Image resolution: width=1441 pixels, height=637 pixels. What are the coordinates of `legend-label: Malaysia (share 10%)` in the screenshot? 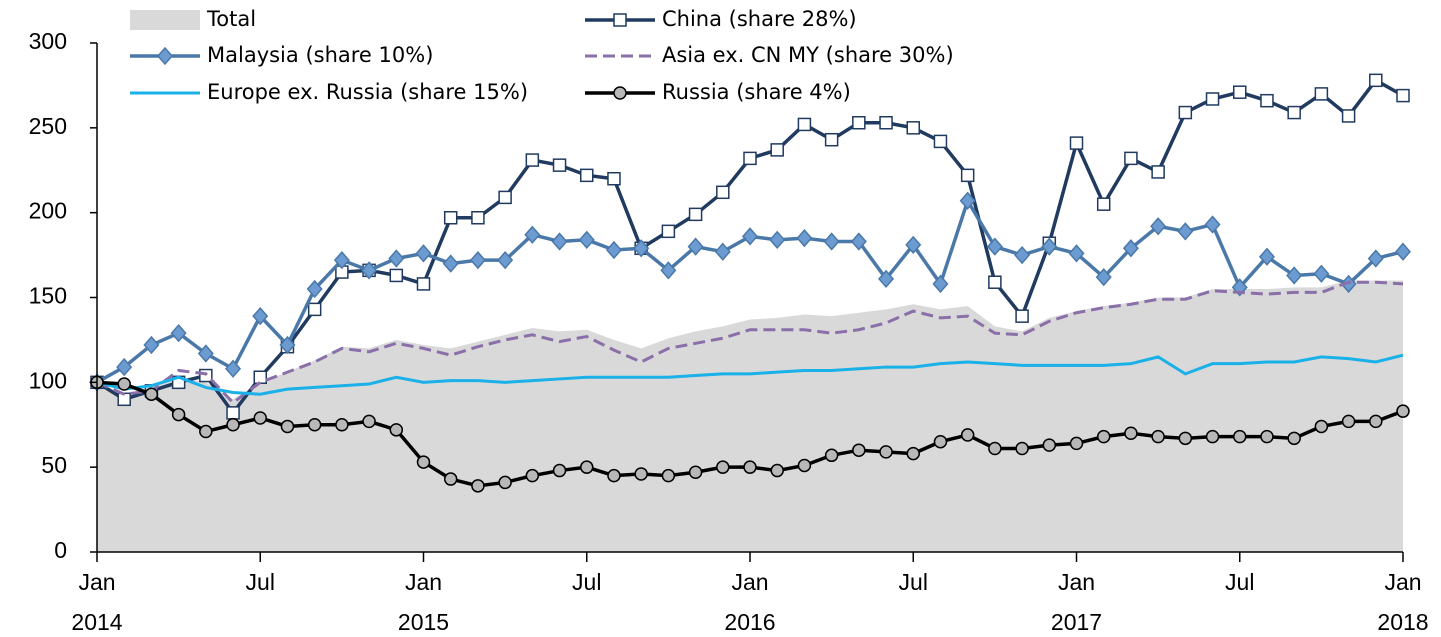 It's located at (320, 55).